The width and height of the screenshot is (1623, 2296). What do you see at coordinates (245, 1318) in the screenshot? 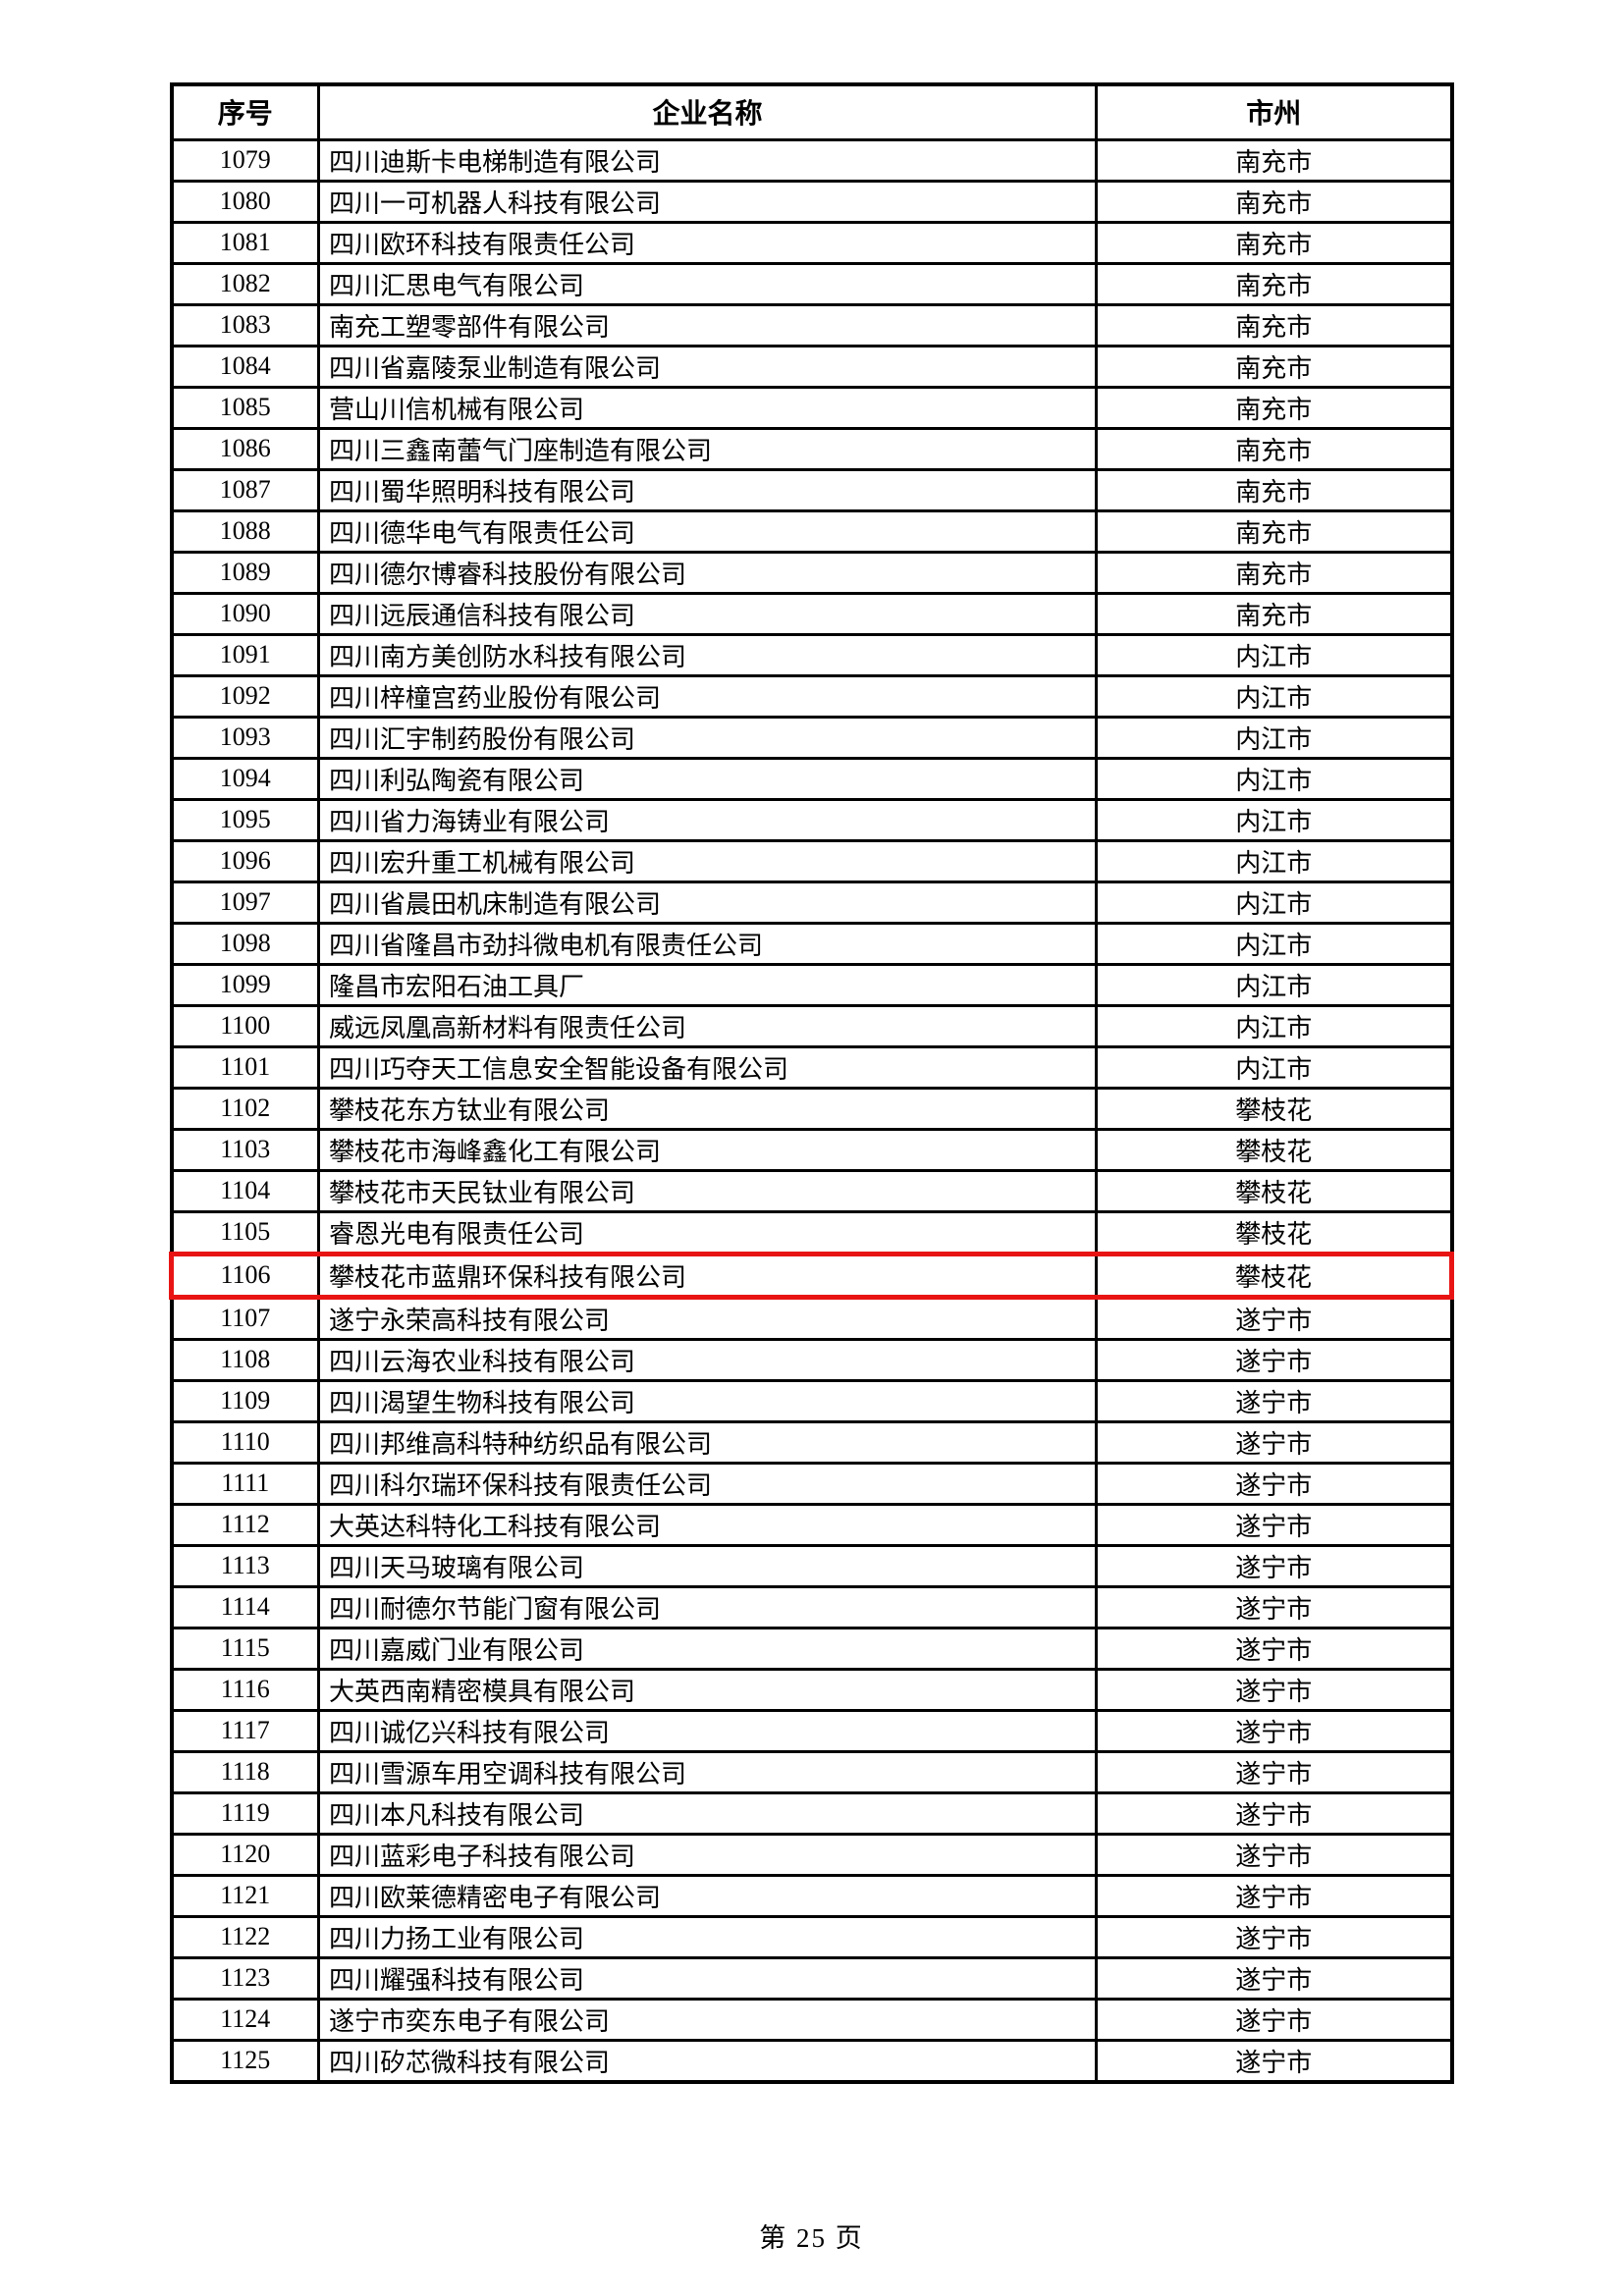
I see `row-number-cell: 1107` at bounding box center [245, 1318].